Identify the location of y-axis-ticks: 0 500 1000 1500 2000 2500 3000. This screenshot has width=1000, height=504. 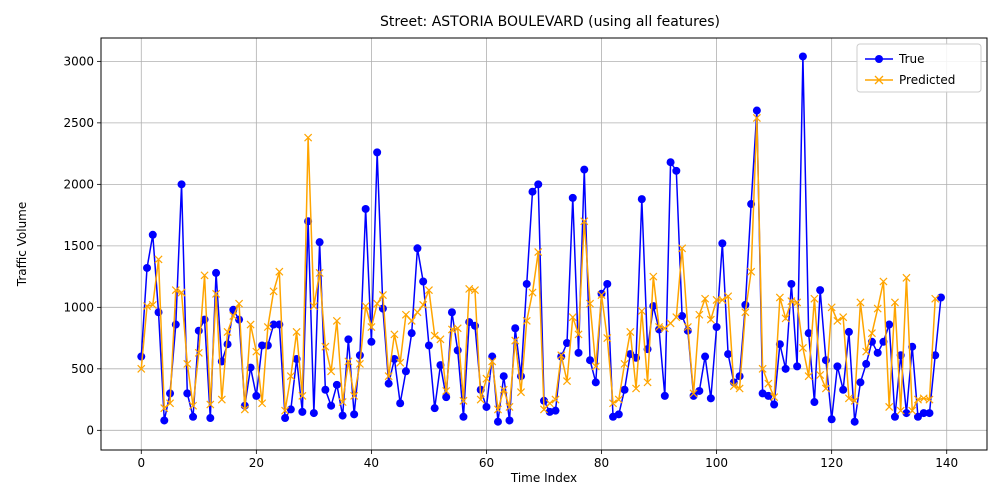
(82, 245).